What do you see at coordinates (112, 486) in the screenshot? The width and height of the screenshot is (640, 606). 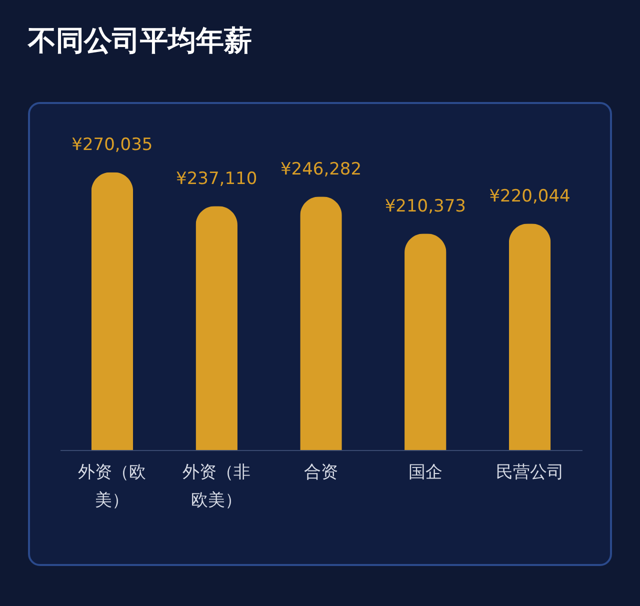 I see `x-tick-label: 外资（欧美）` at bounding box center [112, 486].